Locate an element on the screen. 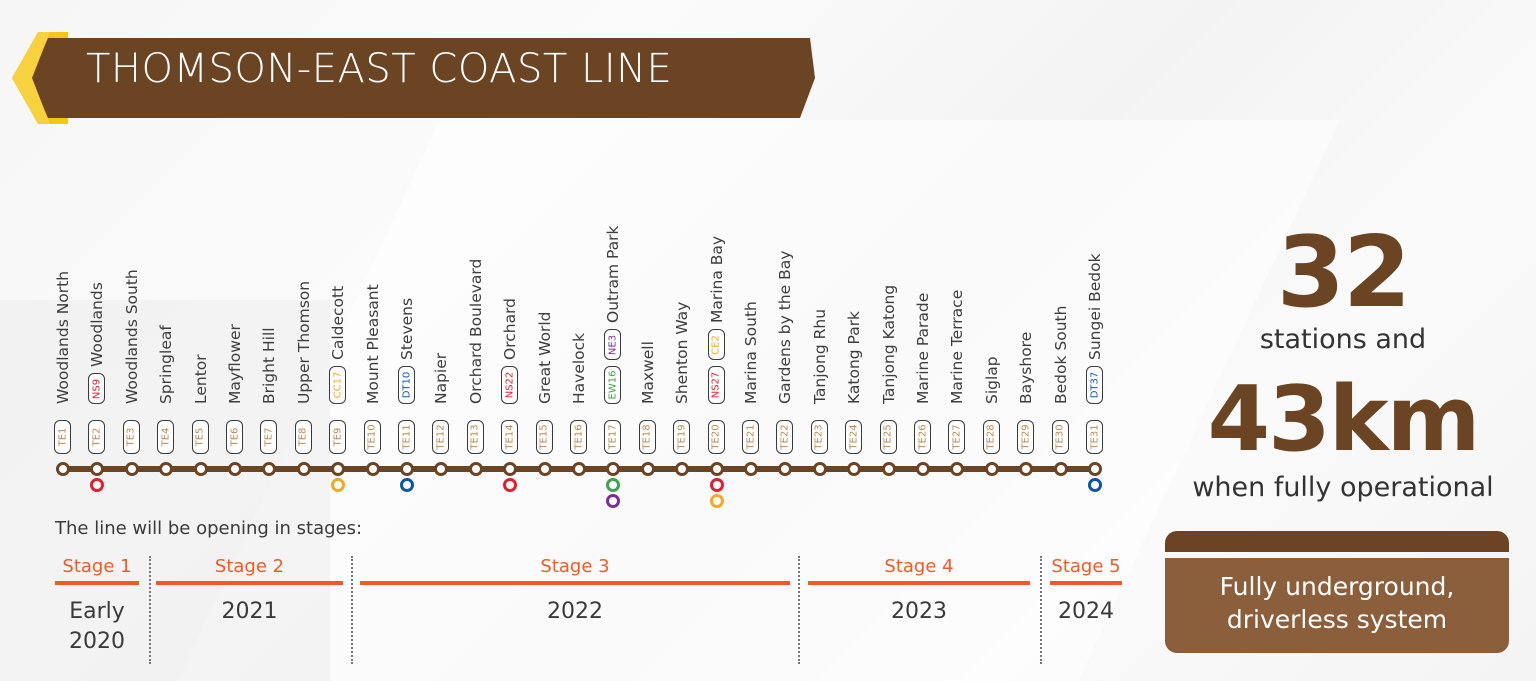 This screenshot has width=1536, height=681. feature-text: Fully underground, driverless system is located at coordinates (1337, 605).